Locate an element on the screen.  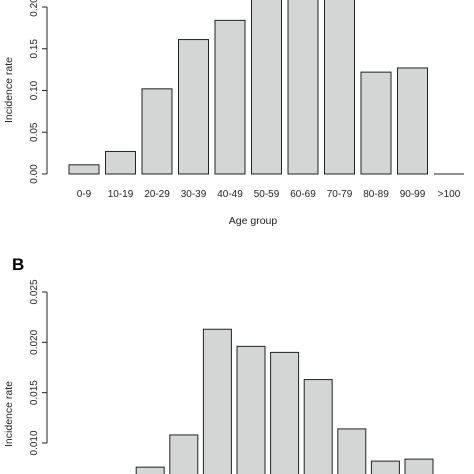
y-tick-label: 0.05 is located at coordinates (34, 132).